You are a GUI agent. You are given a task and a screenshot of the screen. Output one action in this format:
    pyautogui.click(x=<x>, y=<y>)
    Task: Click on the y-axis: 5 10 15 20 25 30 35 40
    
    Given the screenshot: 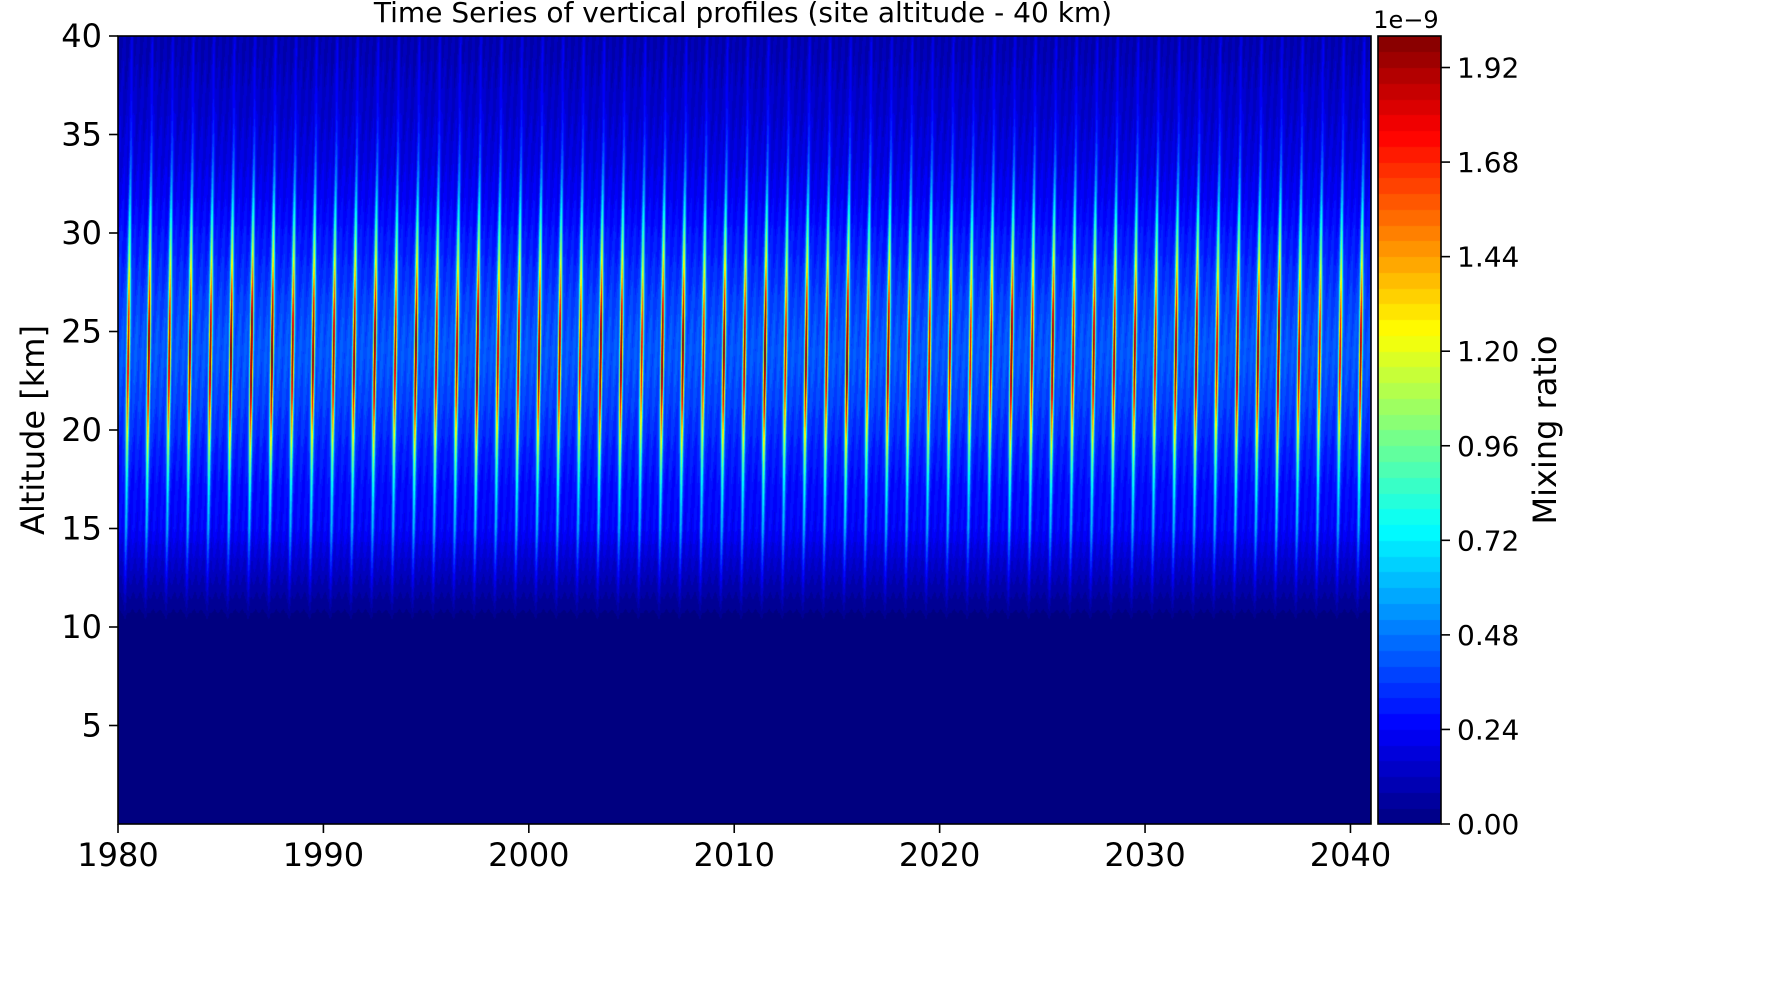 What is the action you would take?
    pyautogui.click(x=89, y=381)
    